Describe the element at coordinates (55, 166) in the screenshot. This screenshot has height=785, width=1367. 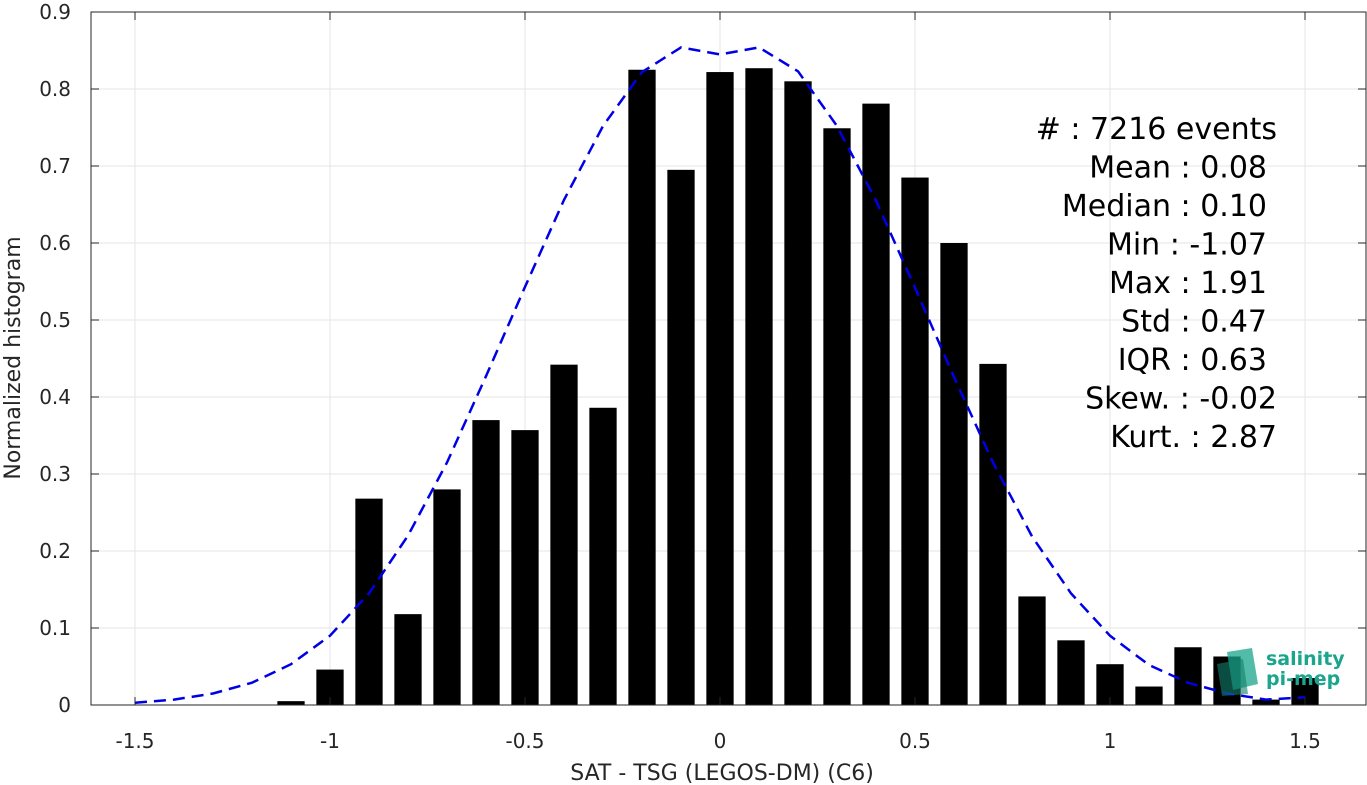
I see `y-tick-label: 0.7` at that location.